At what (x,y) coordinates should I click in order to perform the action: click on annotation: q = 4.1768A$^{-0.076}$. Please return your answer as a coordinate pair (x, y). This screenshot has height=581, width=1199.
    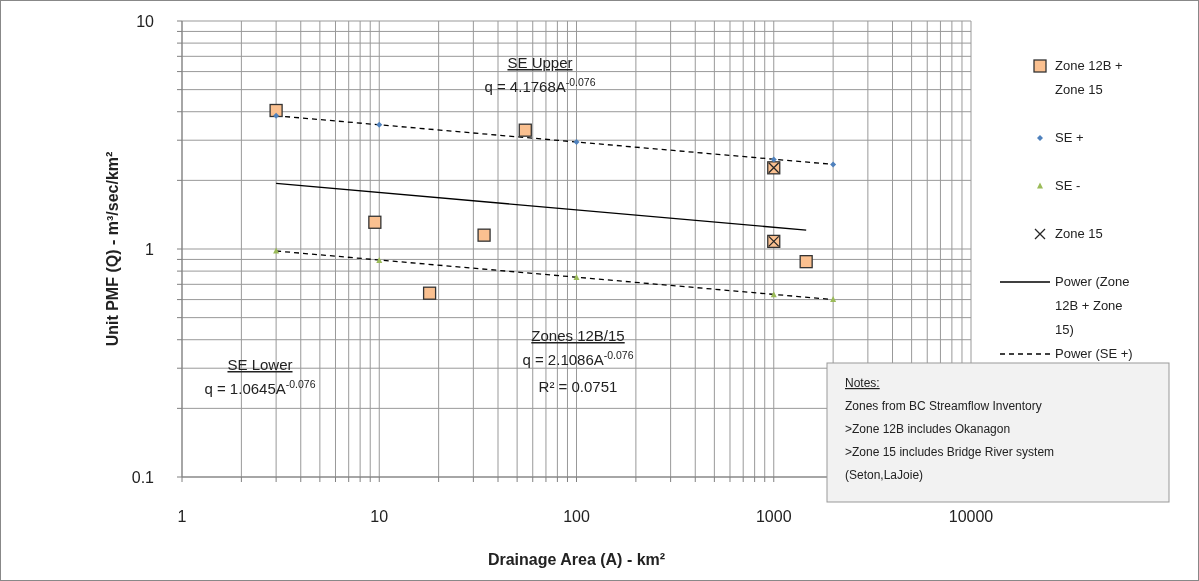
    Looking at the image, I should click on (540, 85).